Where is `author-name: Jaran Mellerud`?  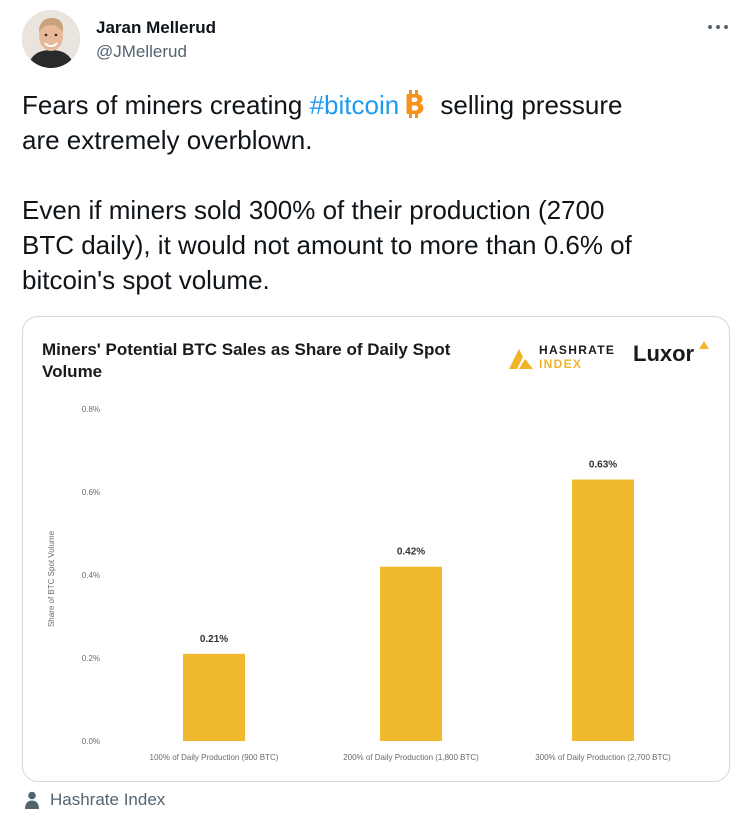 author-name: Jaran Mellerud is located at coordinates (156, 27).